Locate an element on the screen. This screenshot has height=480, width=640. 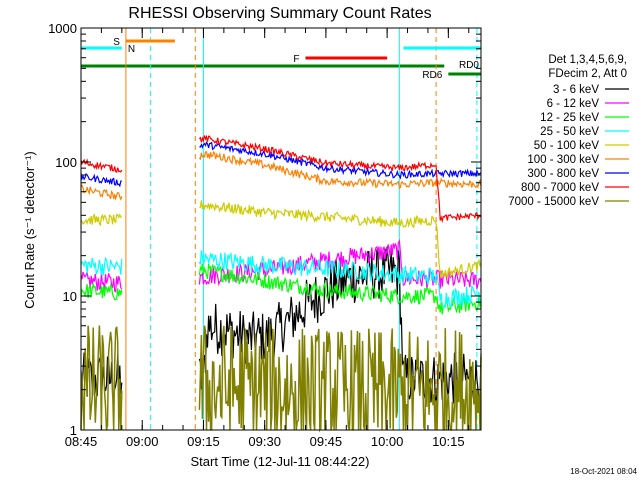
flag-label-rd6: RD6 is located at coordinates (432, 75).